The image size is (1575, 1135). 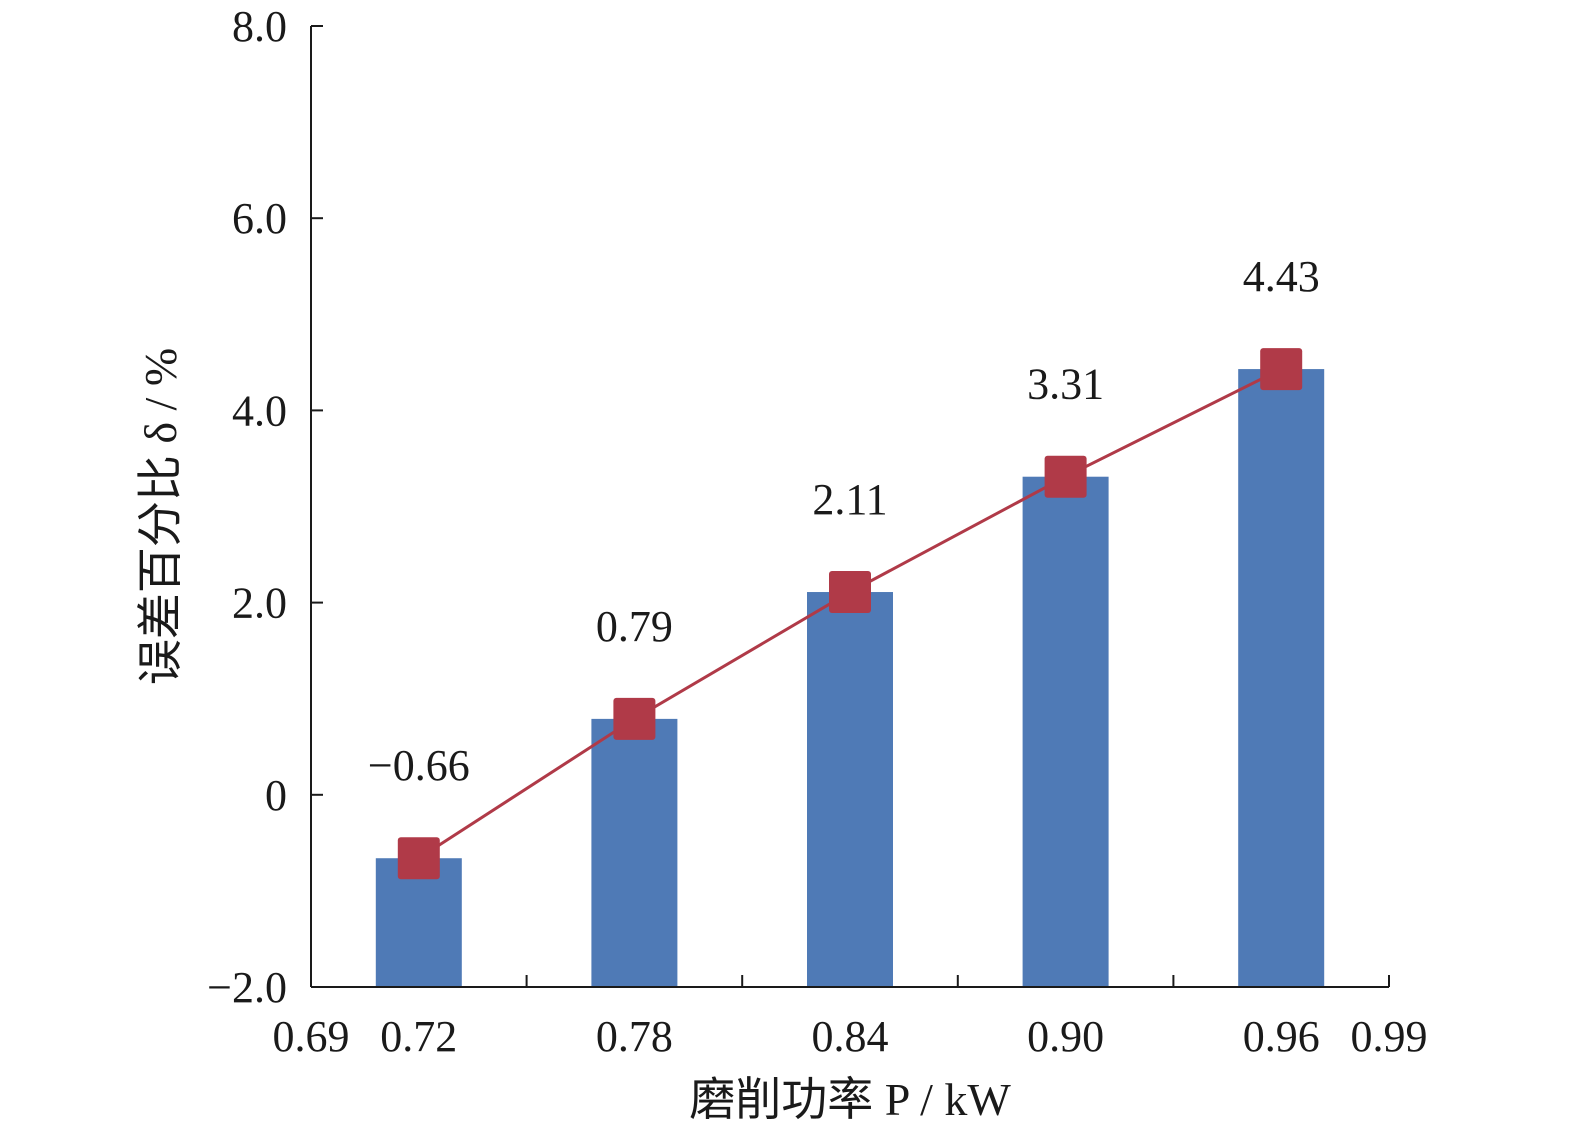 What do you see at coordinates (247, 987) in the screenshot?
I see `y-tick-label: −2.0` at bounding box center [247, 987].